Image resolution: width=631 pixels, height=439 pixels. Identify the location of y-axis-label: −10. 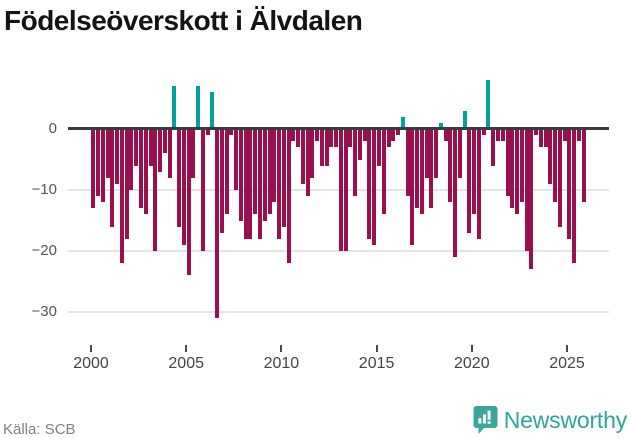
(44, 189).